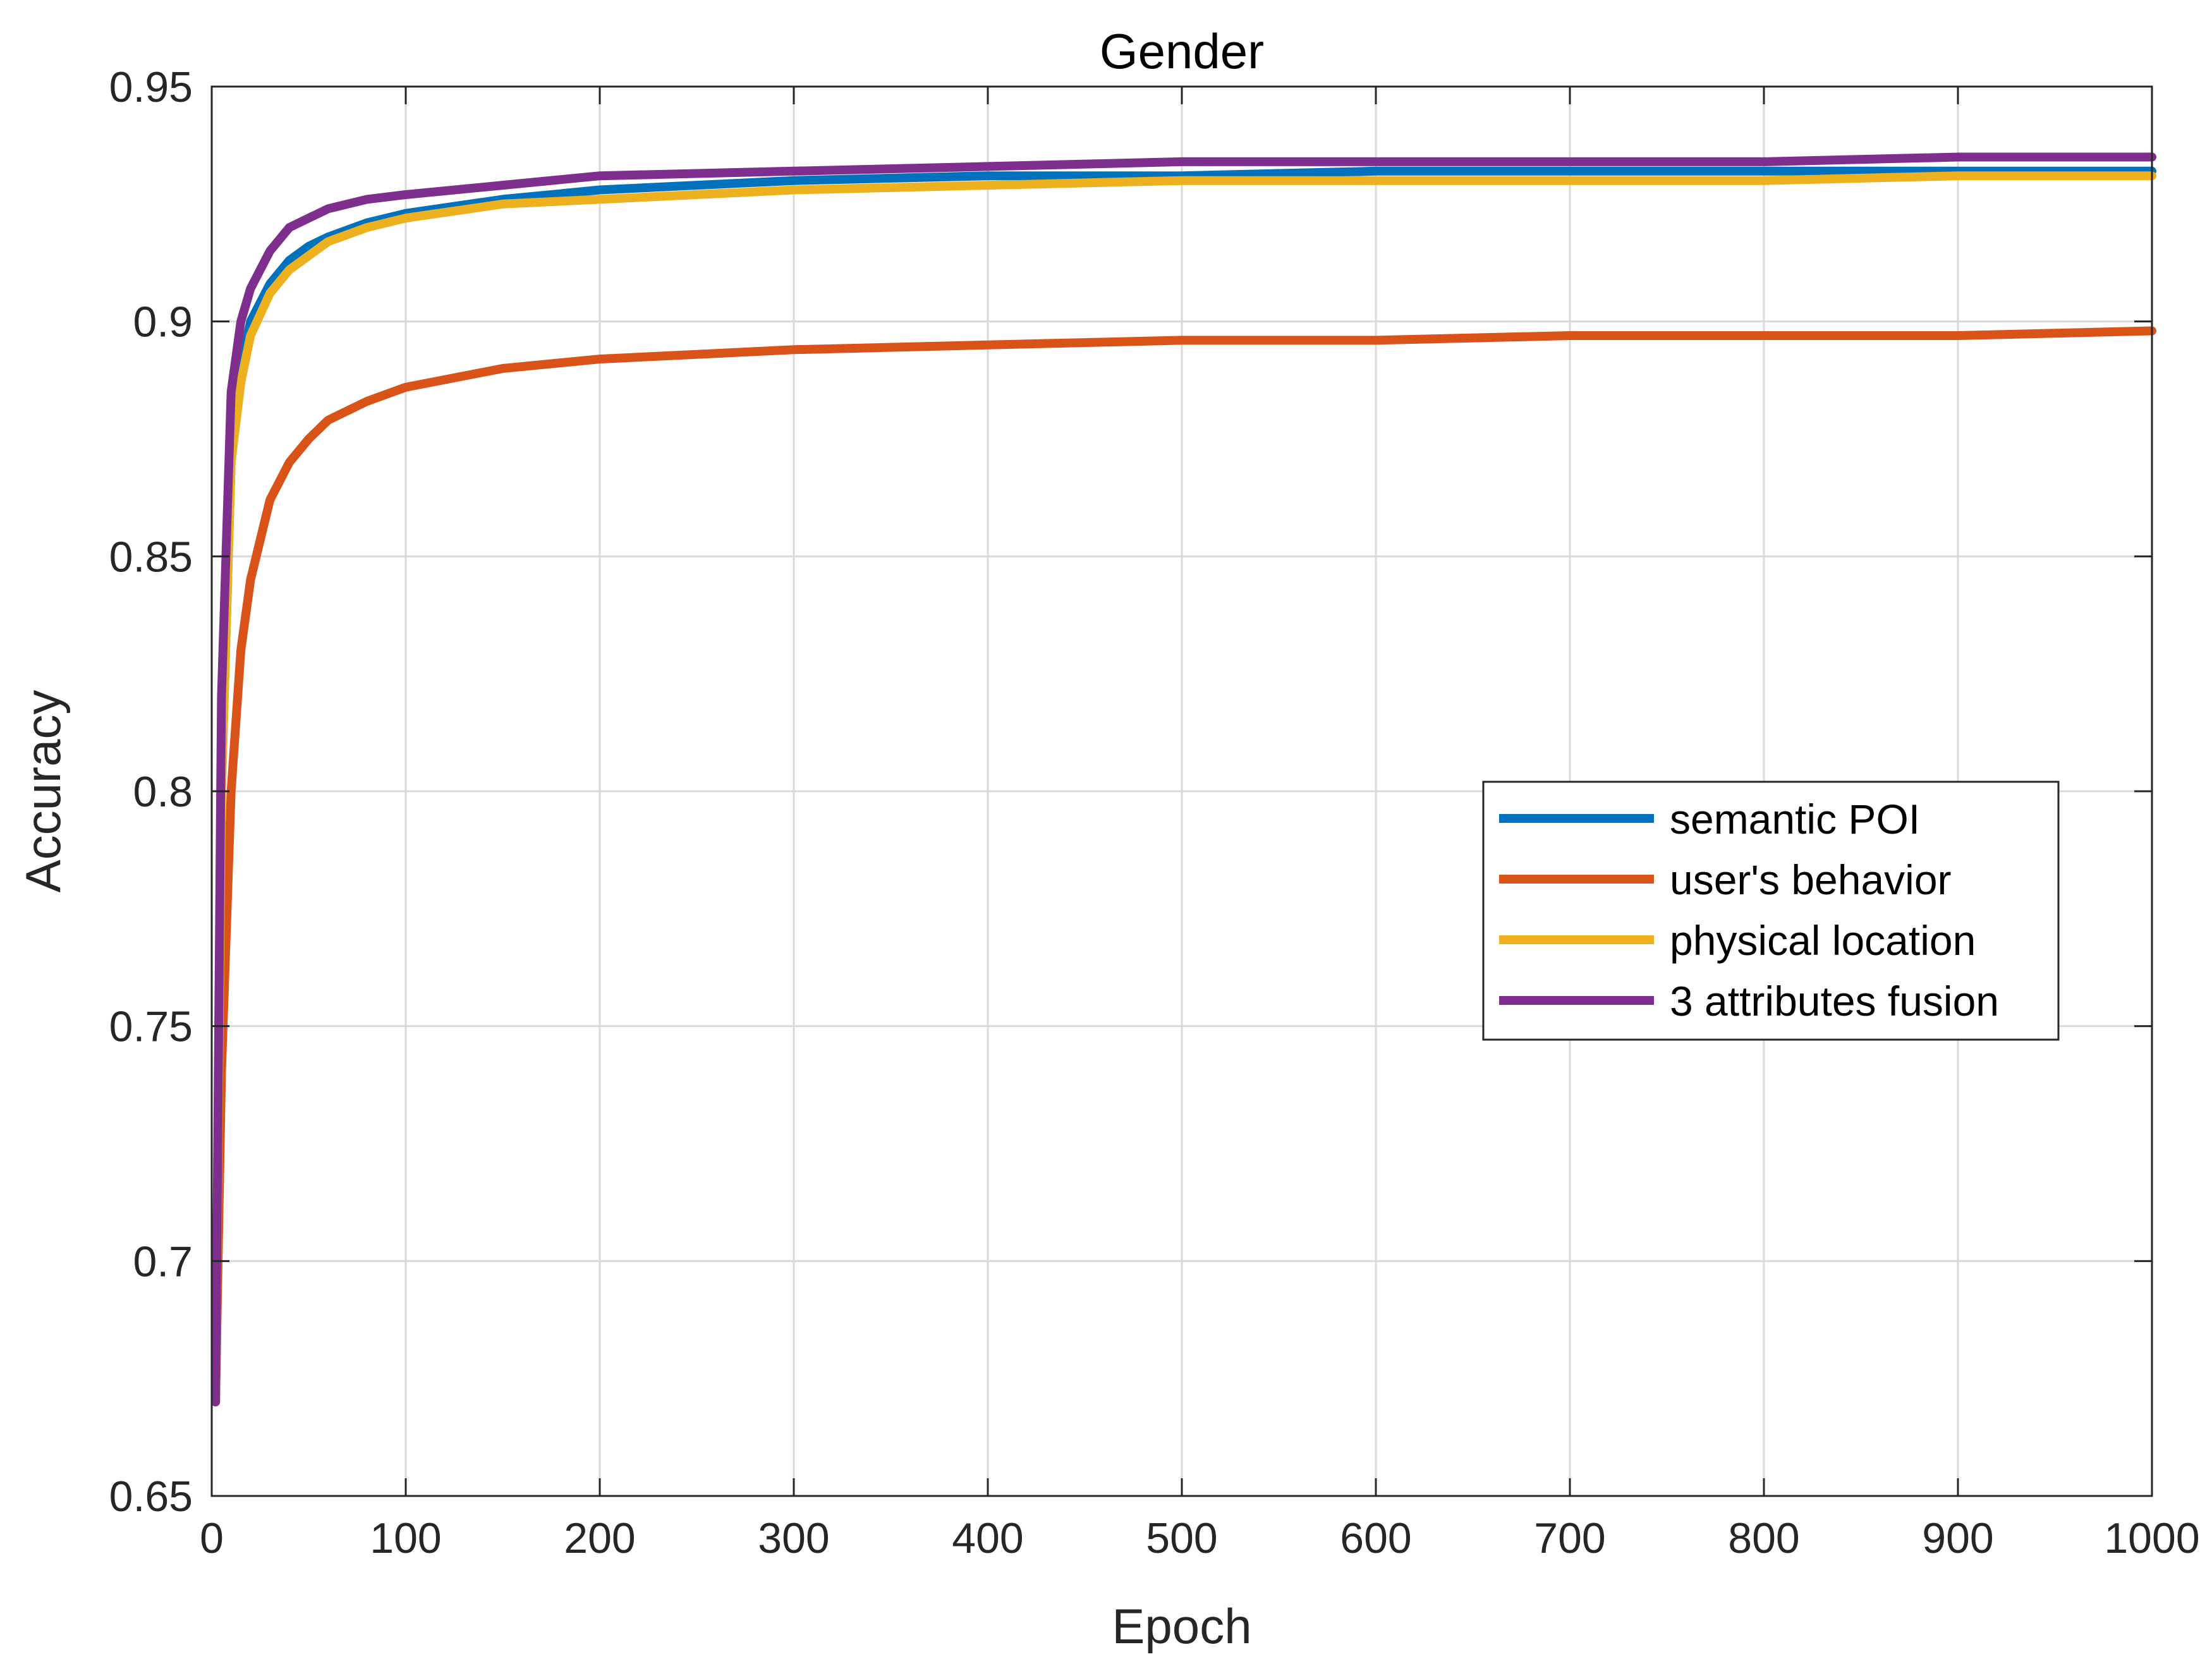  Describe the element at coordinates (1181, 1538) in the screenshot. I see `x-tick-label: 500` at that location.